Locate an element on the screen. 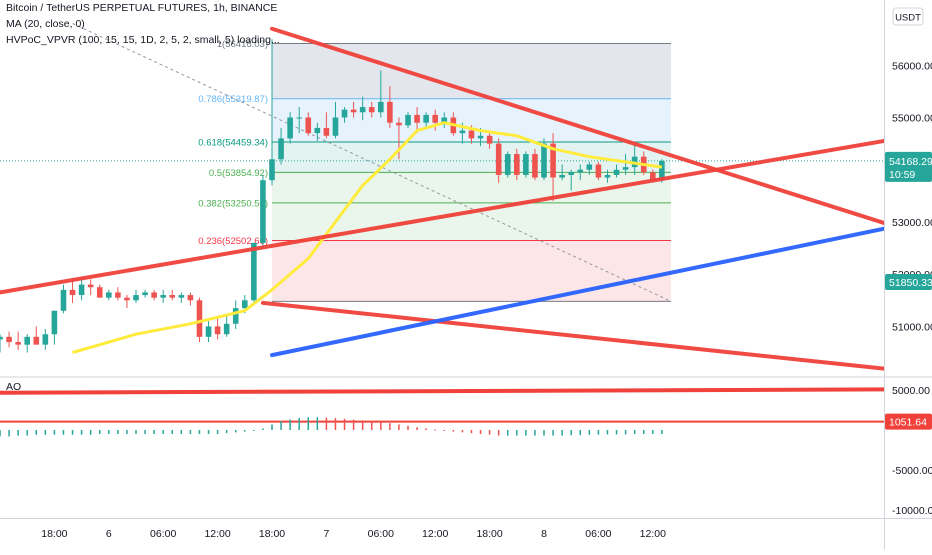 The width and height of the screenshot is (932, 555). fib-level-label: 0.618(54459.34) is located at coordinates (233, 143).